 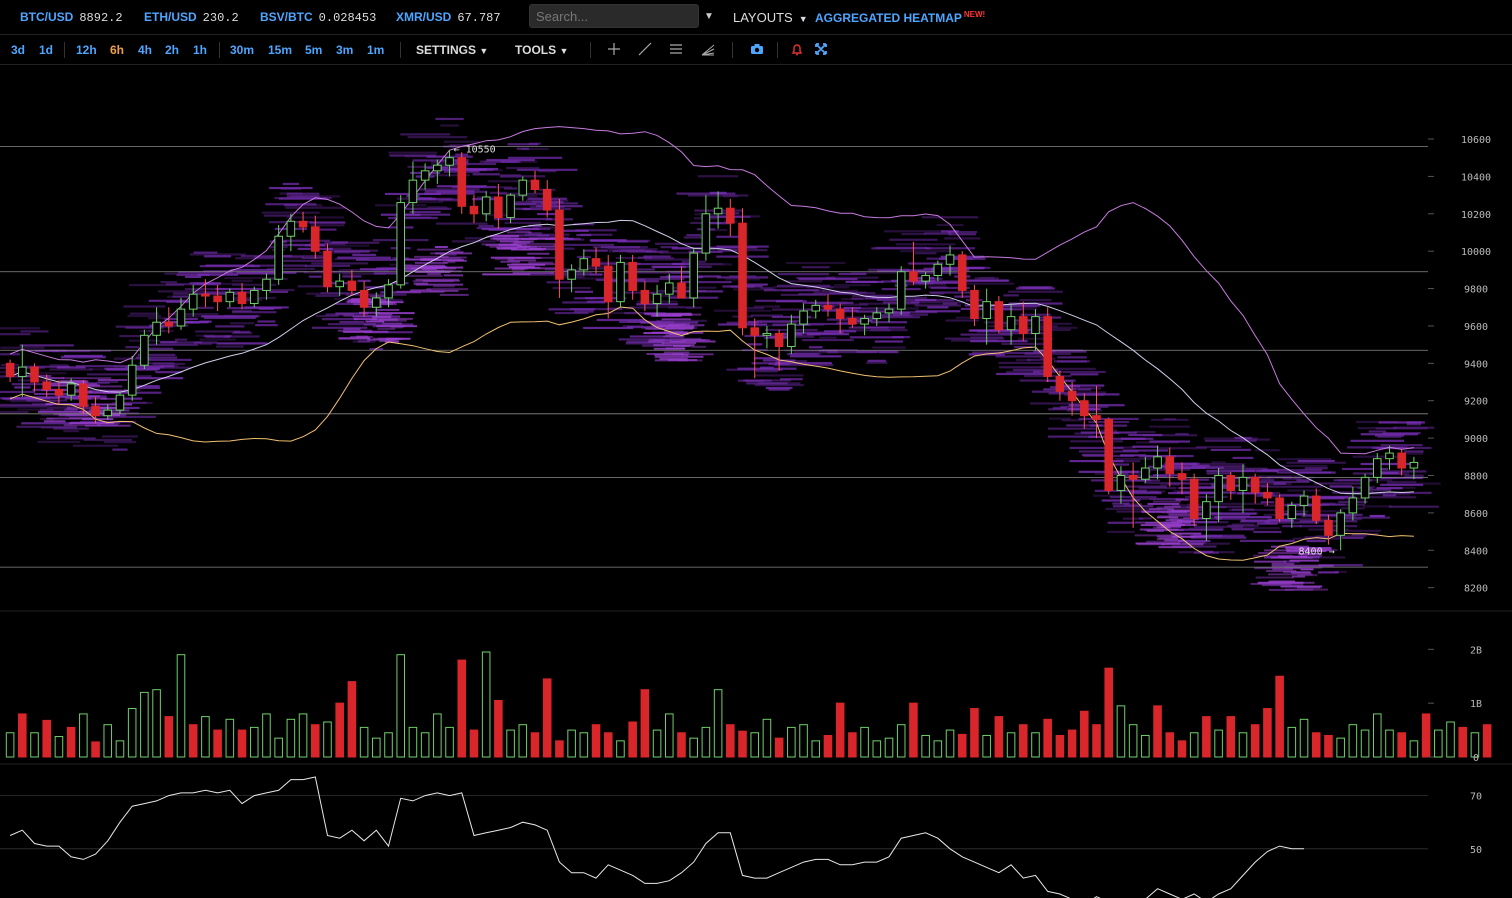 I want to click on axis-tick-label: 8800, so click(x=1476, y=477).